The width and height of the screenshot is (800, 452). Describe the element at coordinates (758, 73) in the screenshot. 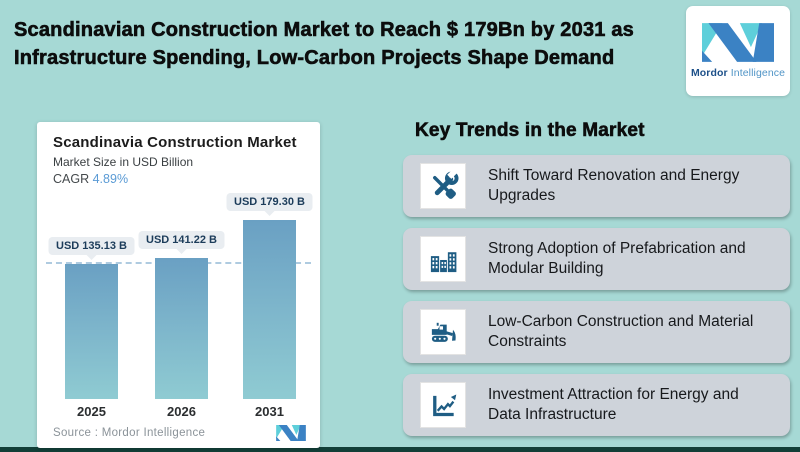

I see `logo-word-intelligence: Intelligence` at that location.